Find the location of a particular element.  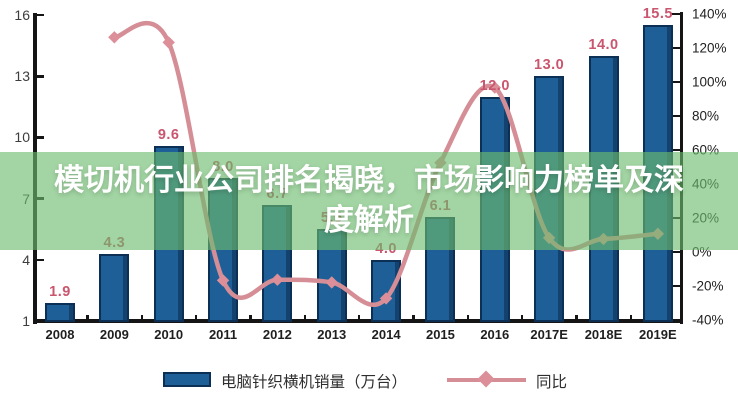

bar-2009 is located at coordinates (114, 287).